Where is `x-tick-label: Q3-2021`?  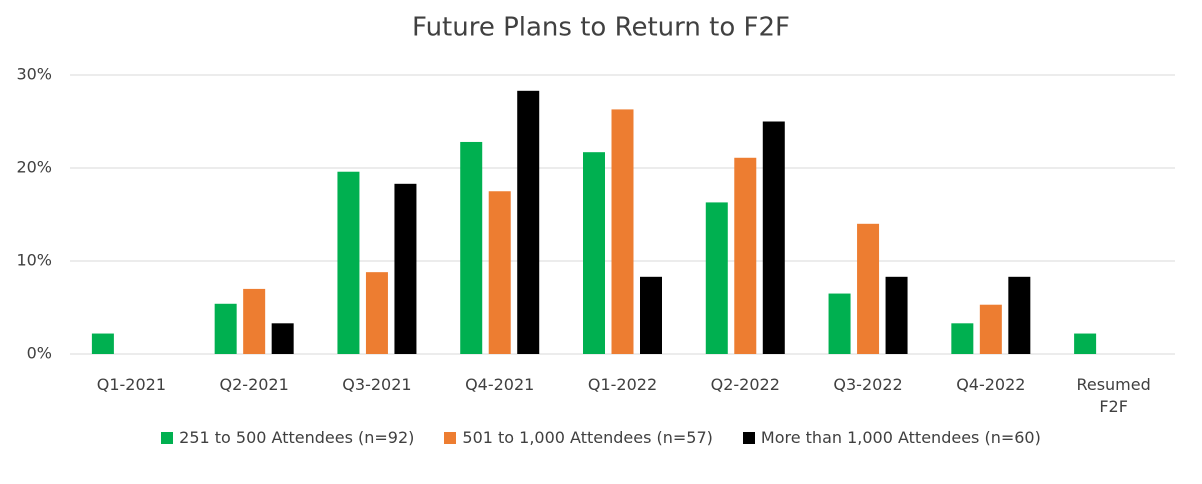
x-tick-label: Q3-2021 is located at coordinates (377, 384).